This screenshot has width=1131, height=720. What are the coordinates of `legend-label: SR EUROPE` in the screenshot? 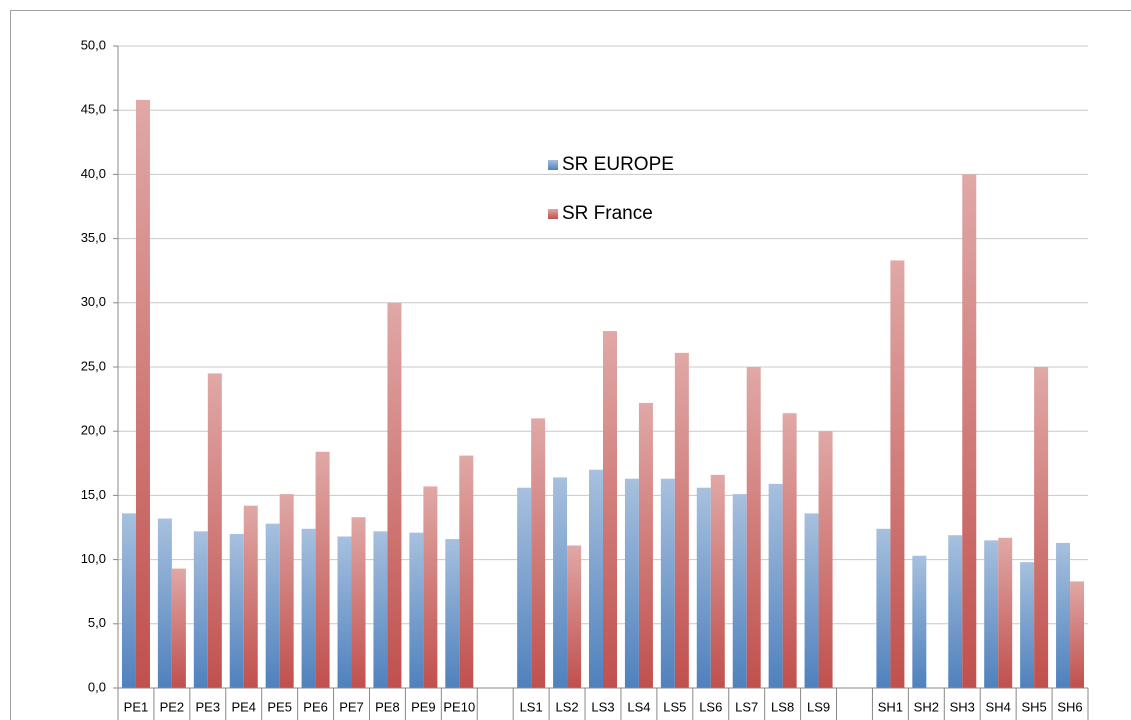 It's located at (618, 164).